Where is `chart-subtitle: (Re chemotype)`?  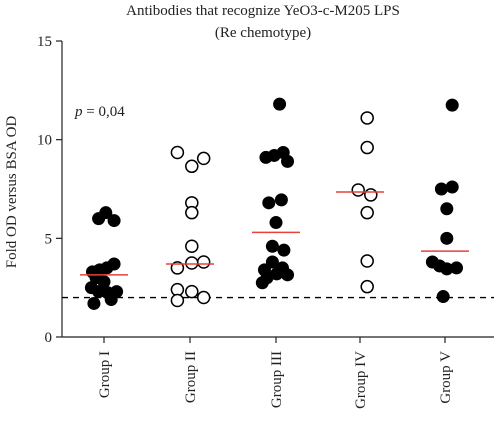 chart-subtitle: (Re chemotype) is located at coordinates (263, 33).